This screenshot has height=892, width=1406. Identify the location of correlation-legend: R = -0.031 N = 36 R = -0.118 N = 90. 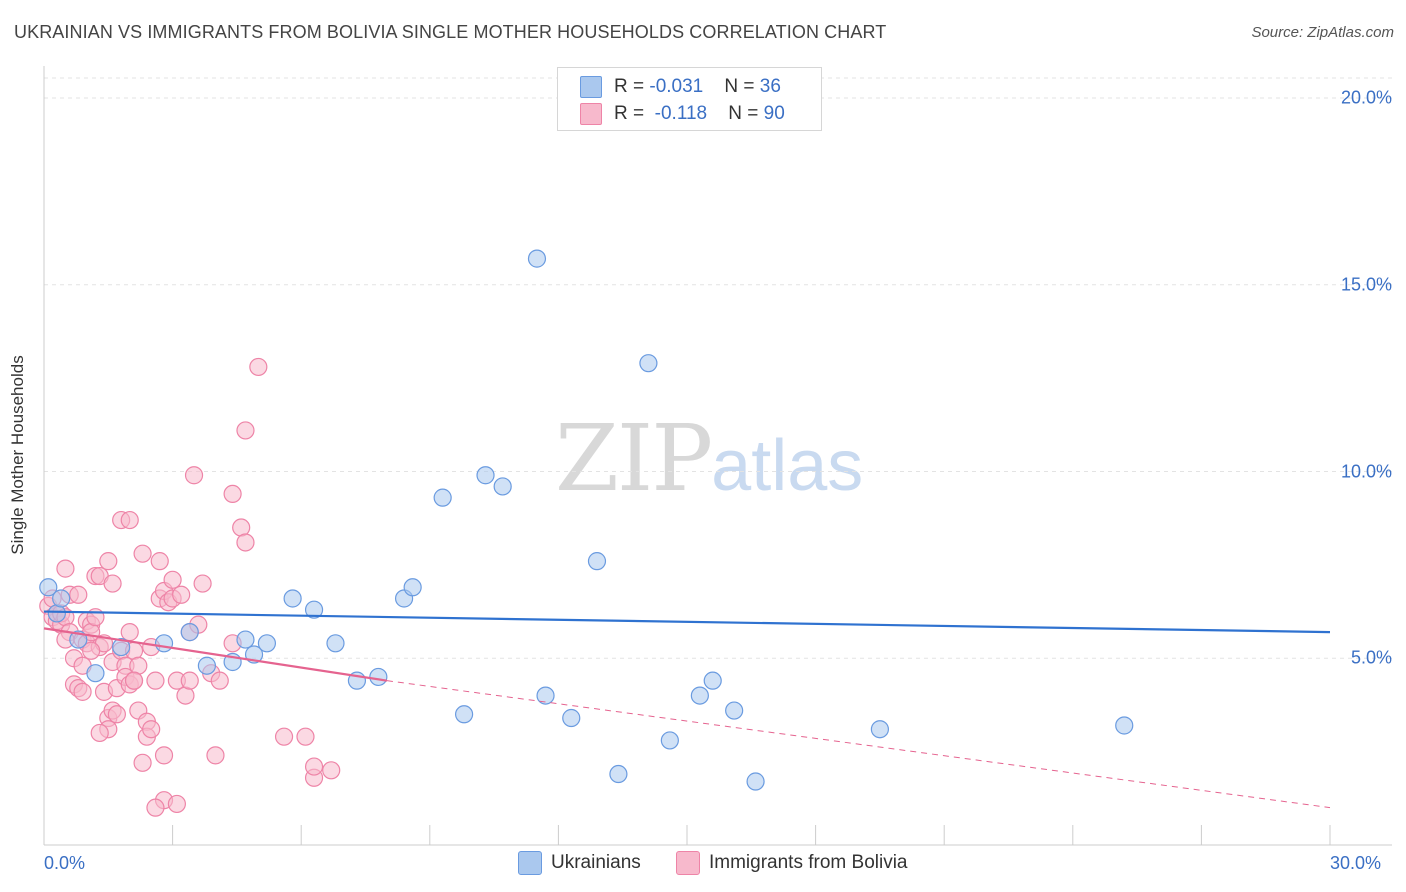
(689, 99).